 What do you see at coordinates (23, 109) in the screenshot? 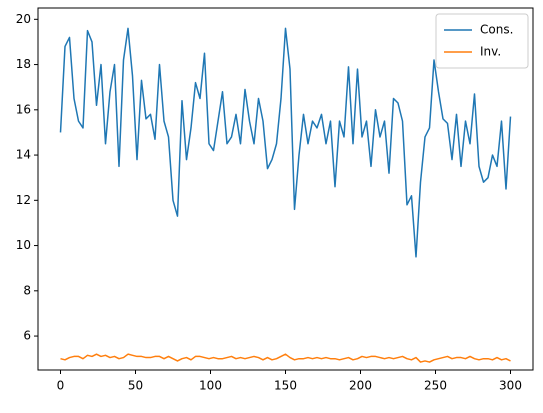
I see `y-tick-label: 16` at bounding box center [23, 109].